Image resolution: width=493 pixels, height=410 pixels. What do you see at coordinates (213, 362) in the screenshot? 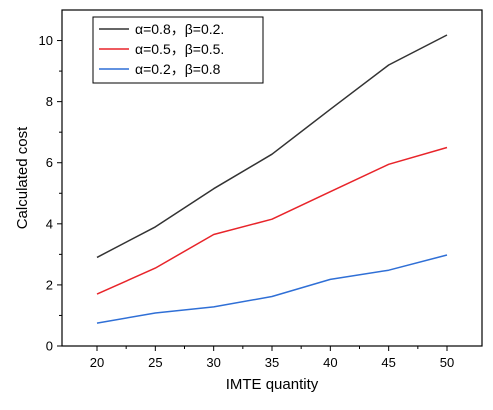
I see `x-tick-label: 30` at bounding box center [213, 362].